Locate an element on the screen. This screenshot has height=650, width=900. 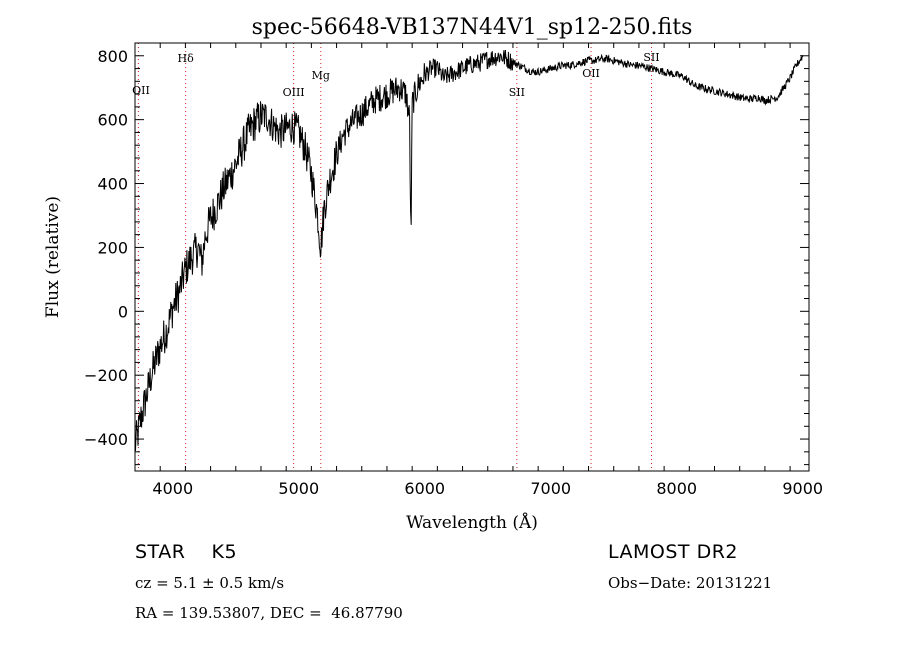
line-marker-label: OII is located at coordinates (591, 73).